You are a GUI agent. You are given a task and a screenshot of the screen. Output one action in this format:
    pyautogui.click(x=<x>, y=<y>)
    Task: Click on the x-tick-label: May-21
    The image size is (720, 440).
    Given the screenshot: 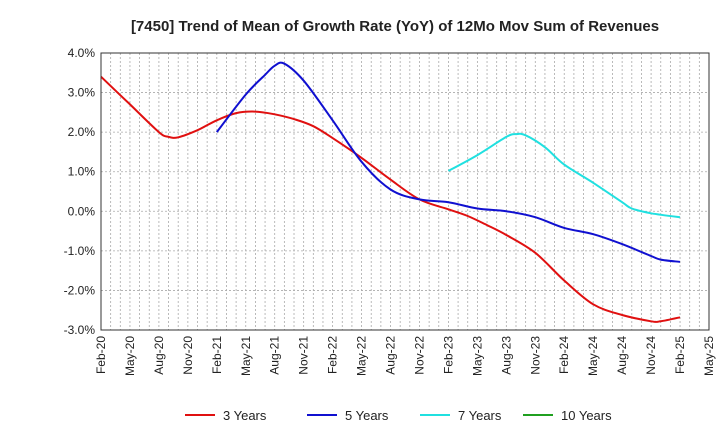 What is the action you would take?
    pyautogui.click(x=246, y=356)
    